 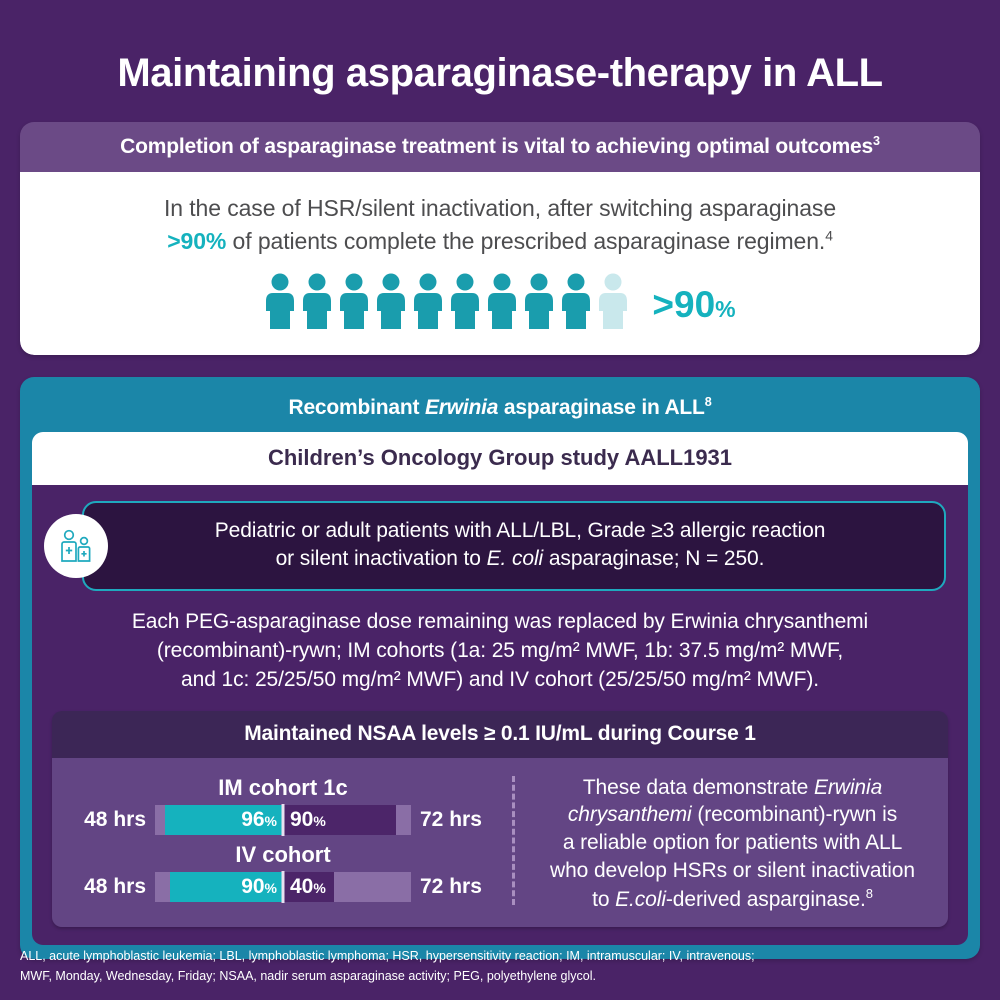 I want to click on bar-value-48hrs-im-1c: 96%, so click(x=259, y=819).